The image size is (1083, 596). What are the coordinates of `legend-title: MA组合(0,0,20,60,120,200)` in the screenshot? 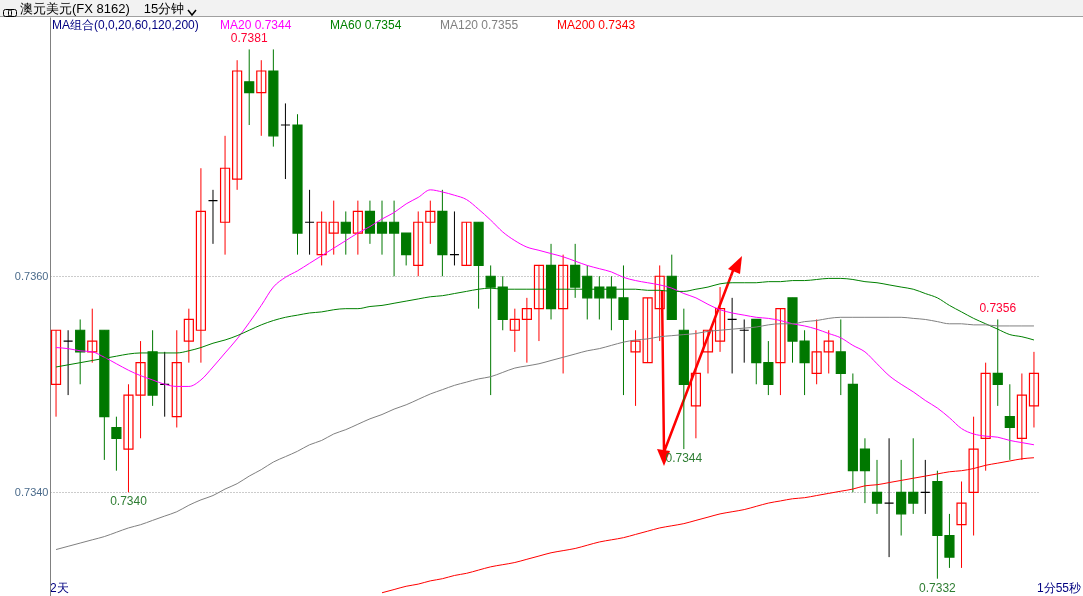 It's located at (125, 25).